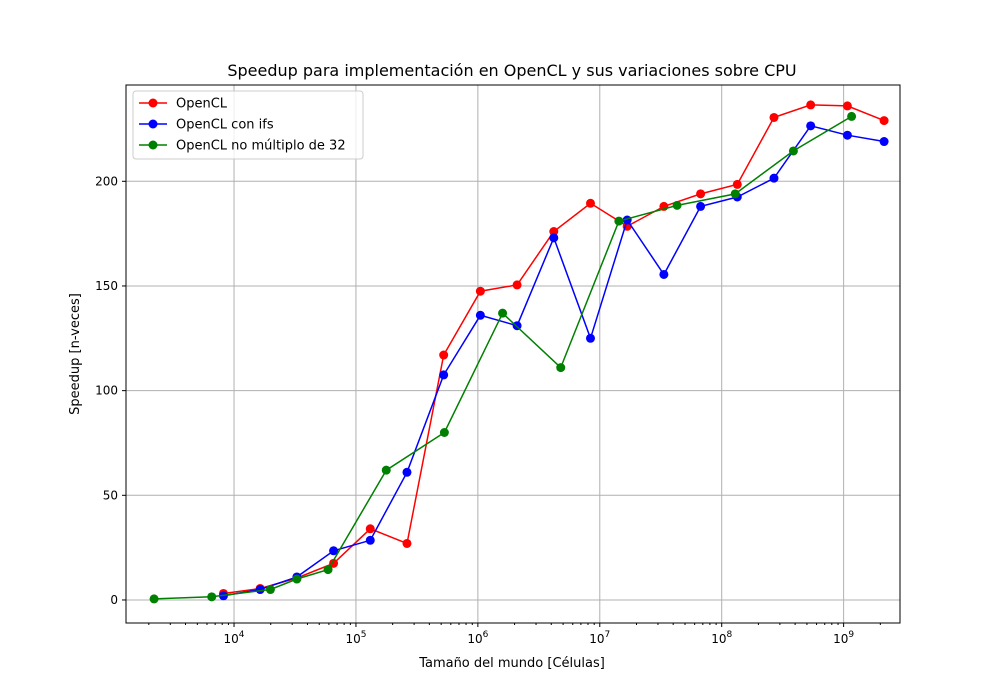 This screenshot has height=700, width=1000. I want to click on x-tick-label: 10⁹, so click(843, 638).